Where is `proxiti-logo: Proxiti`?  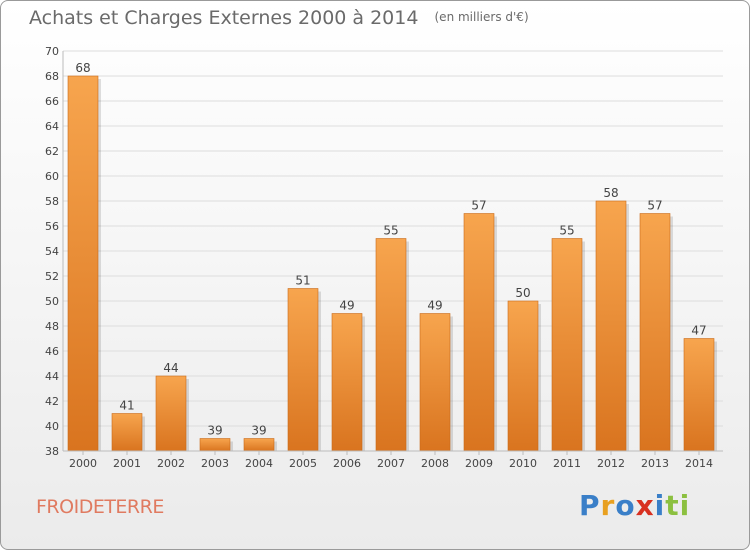
proxiti-logo: Proxiti is located at coordinates (634, 505).